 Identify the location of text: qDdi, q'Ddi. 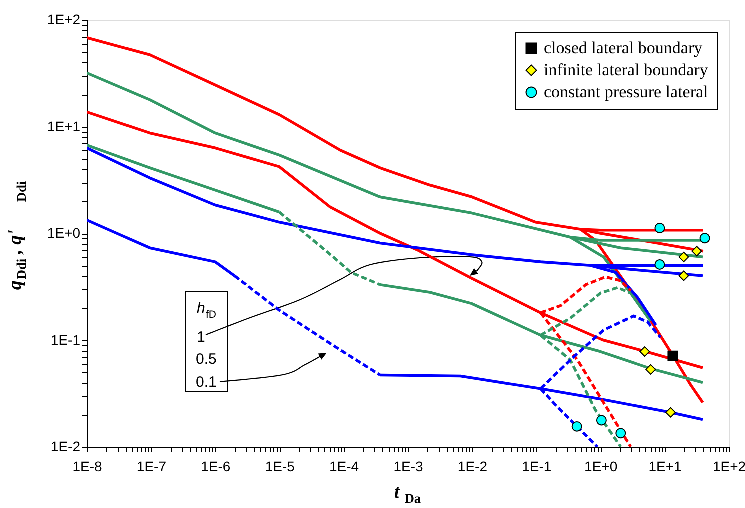
(17, 235).